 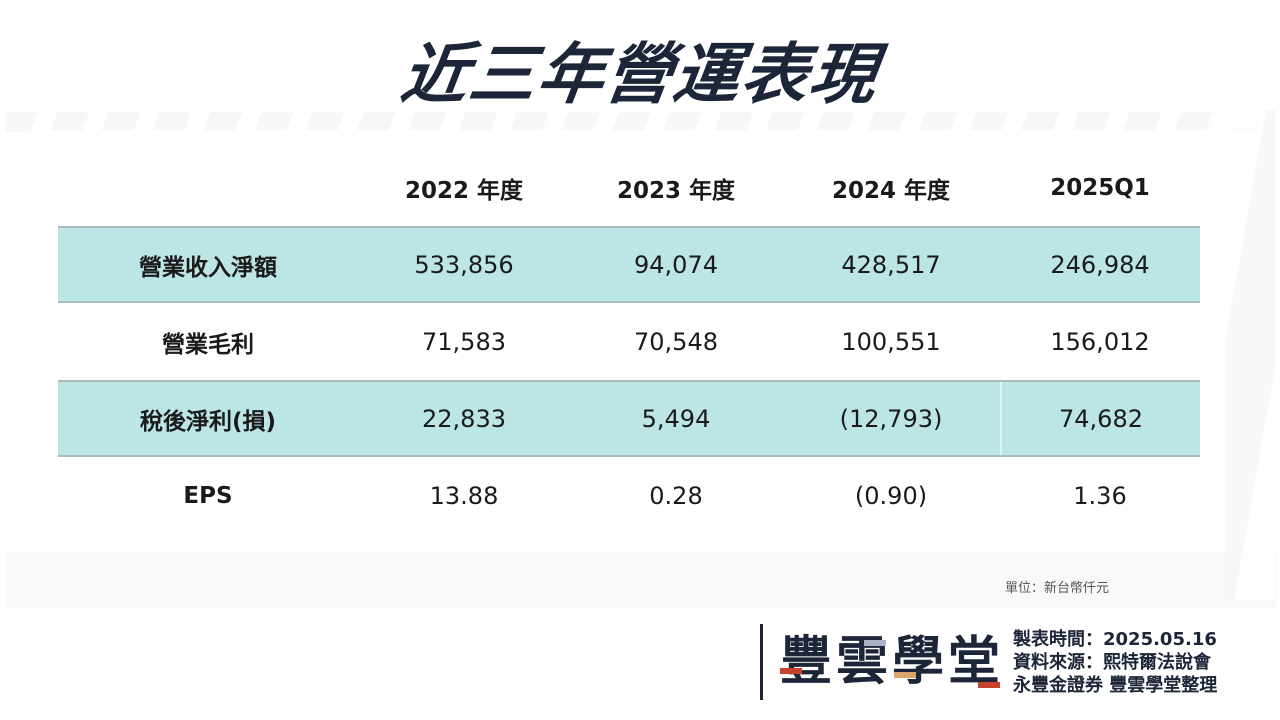 I want to click on header-cell-2025q1: 2025Q1, so click(x=1100, y=188).